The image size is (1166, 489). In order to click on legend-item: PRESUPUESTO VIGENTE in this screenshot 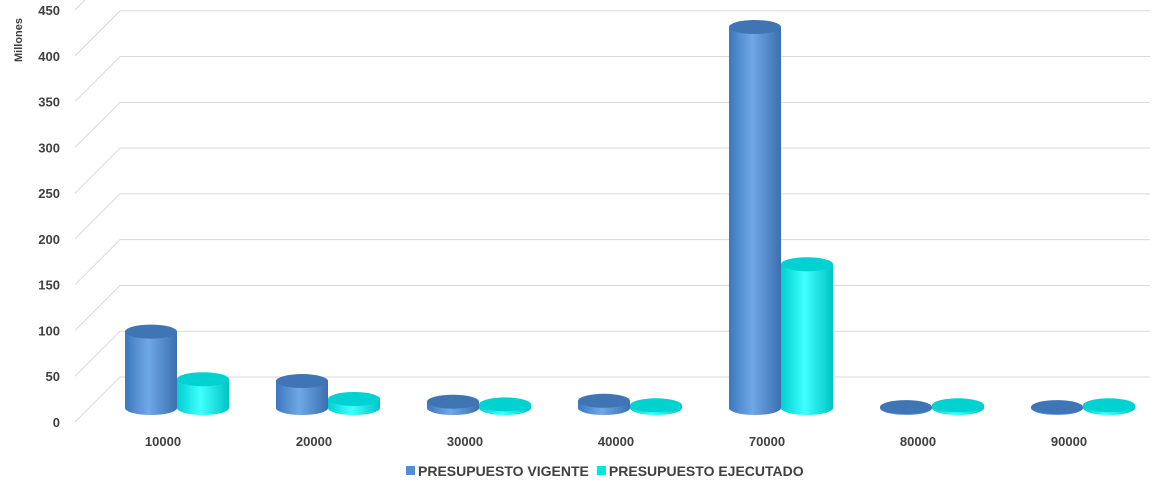, I will do `click(497, 471)`.